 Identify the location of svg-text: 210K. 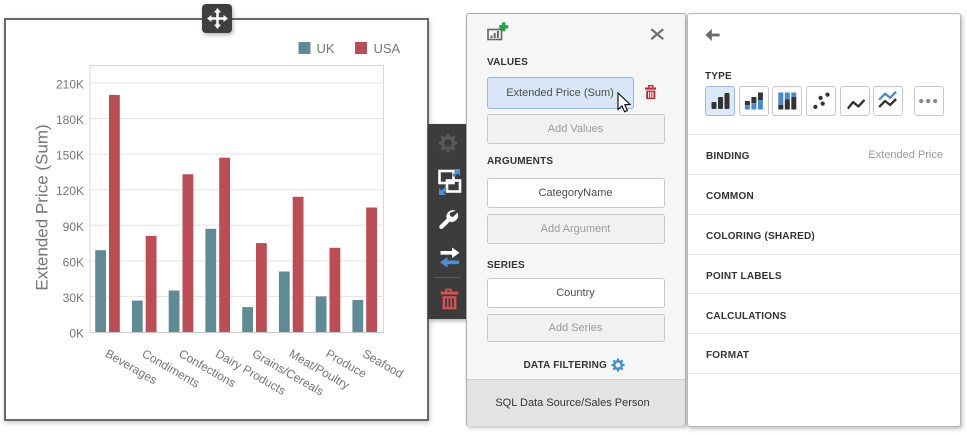
(70, 85).